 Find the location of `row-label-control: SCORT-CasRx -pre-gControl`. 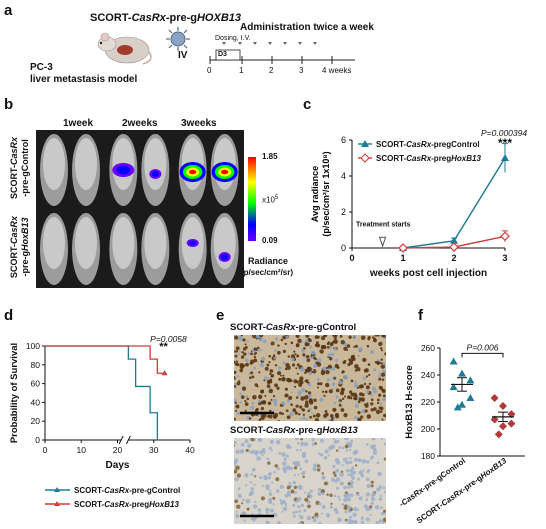

row-label-control: SCORT-CasRx -pre-gControl is located at coordinates (19, 168).